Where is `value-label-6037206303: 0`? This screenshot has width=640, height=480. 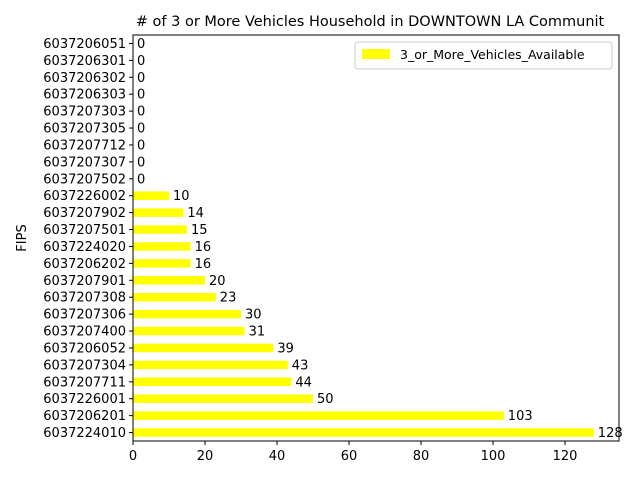
value-label-6037206303: 0 is located at coordinates (141, 95).